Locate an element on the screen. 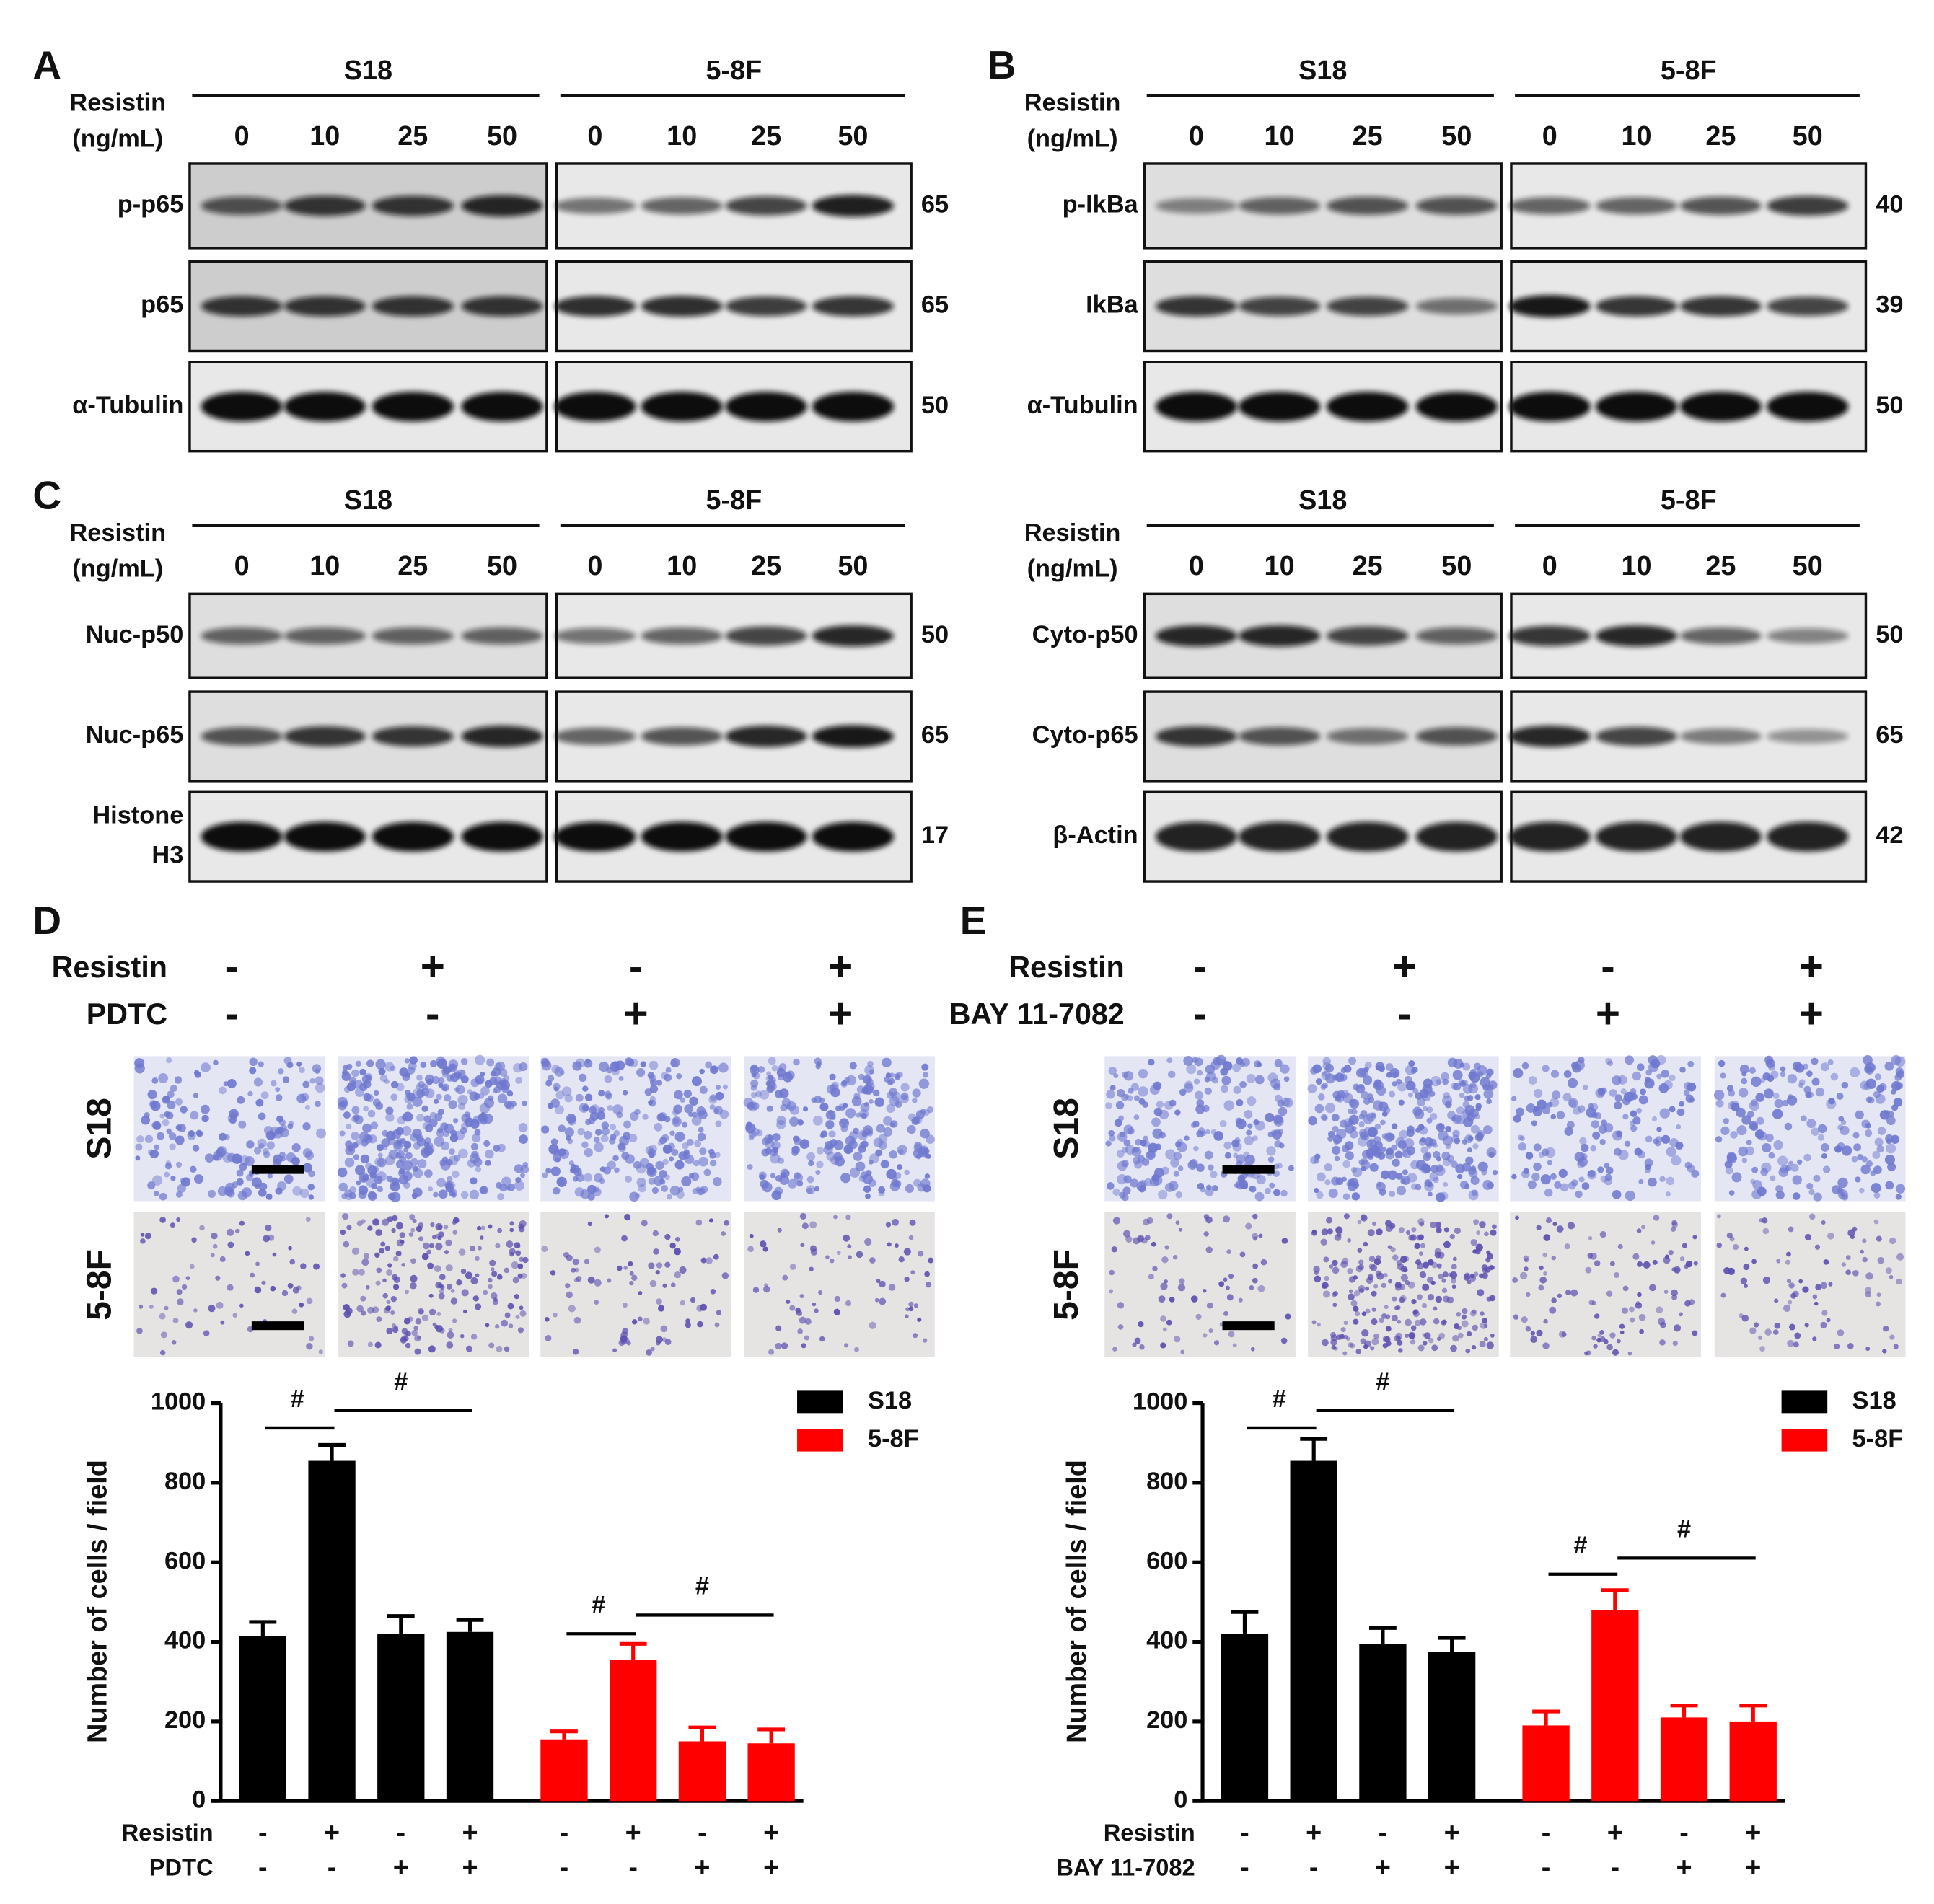  dose-label: 0 is located at coordinates (594, 566).